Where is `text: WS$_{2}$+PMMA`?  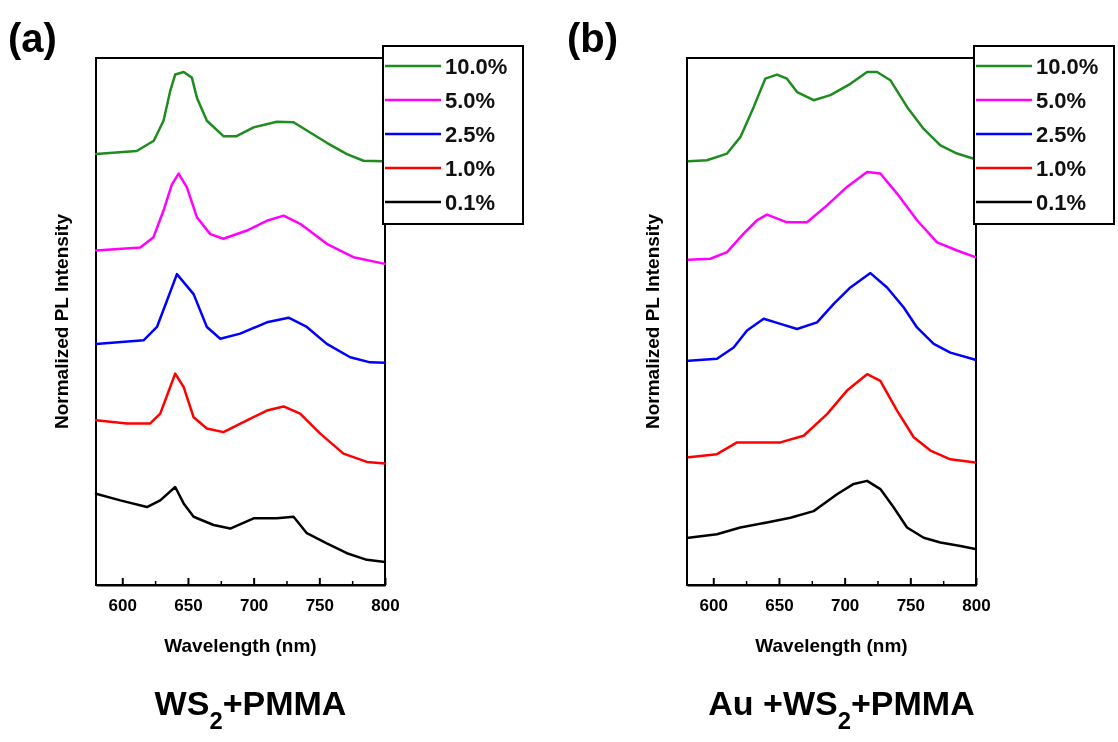
text: WS$_{2}$+PMMA is located at coordinates (250, 709).